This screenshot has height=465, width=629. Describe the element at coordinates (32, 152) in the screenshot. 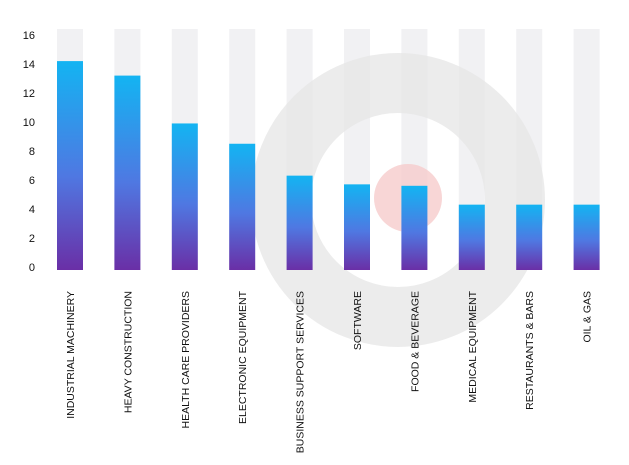

I see `y-tick-label: 8` at that location.